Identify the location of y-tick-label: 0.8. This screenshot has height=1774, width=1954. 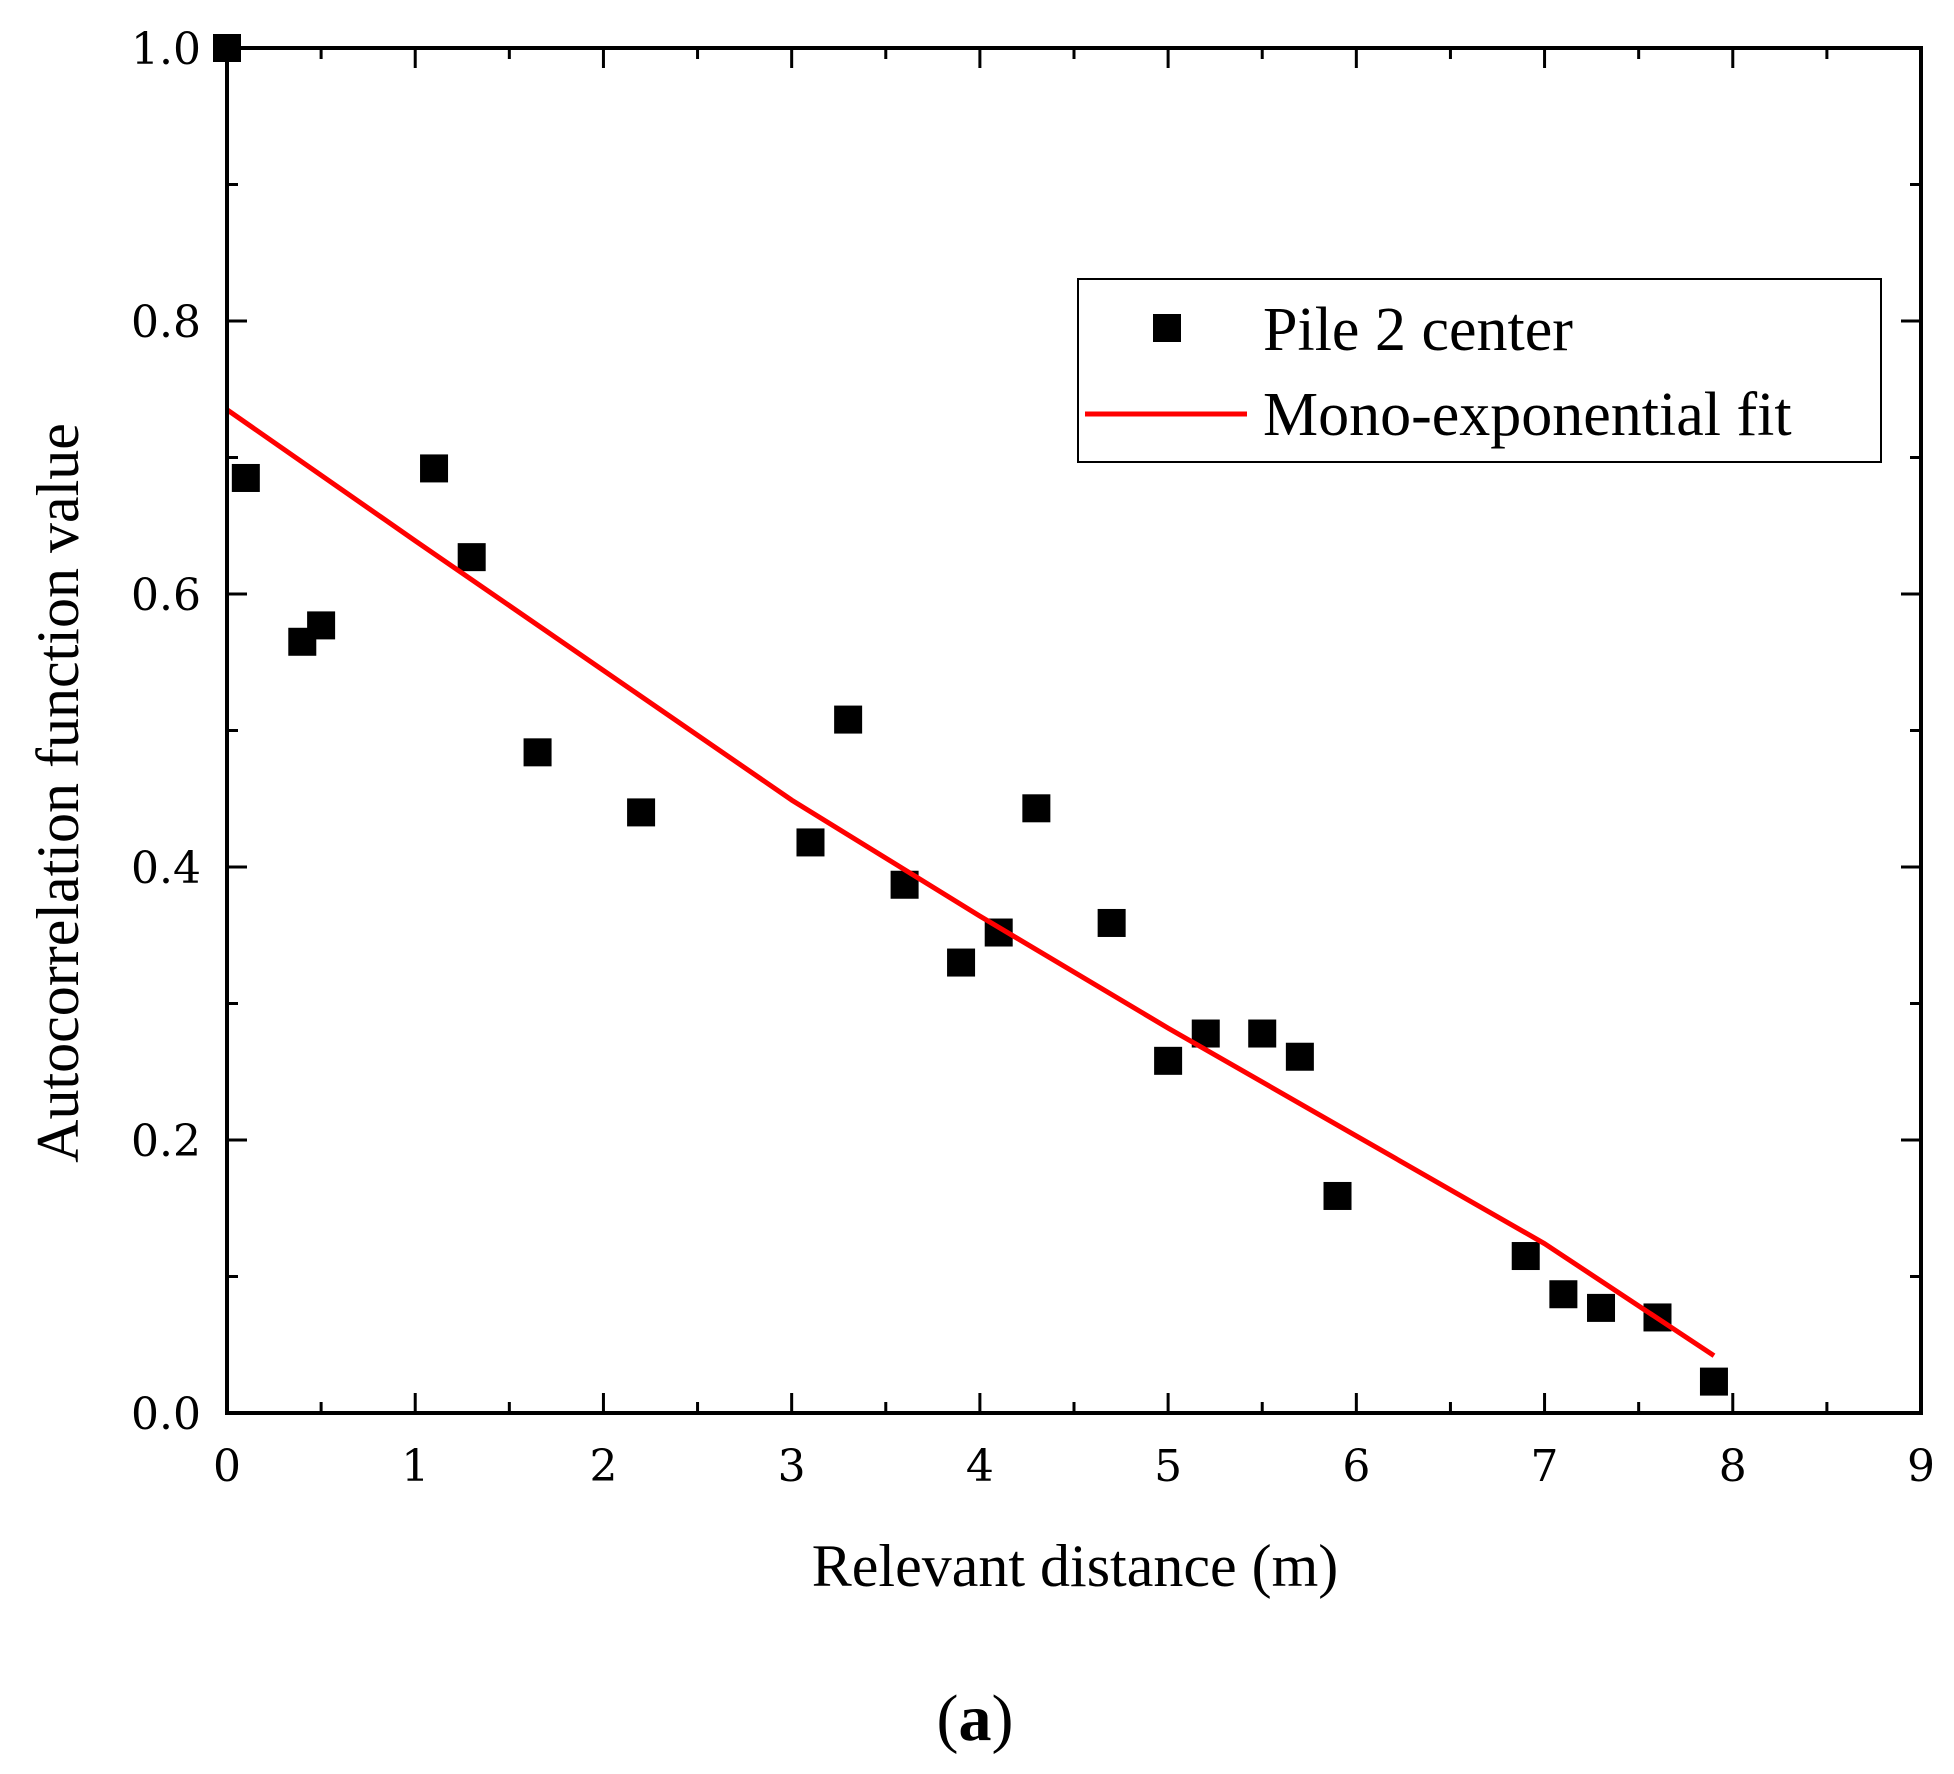
(166, 322).